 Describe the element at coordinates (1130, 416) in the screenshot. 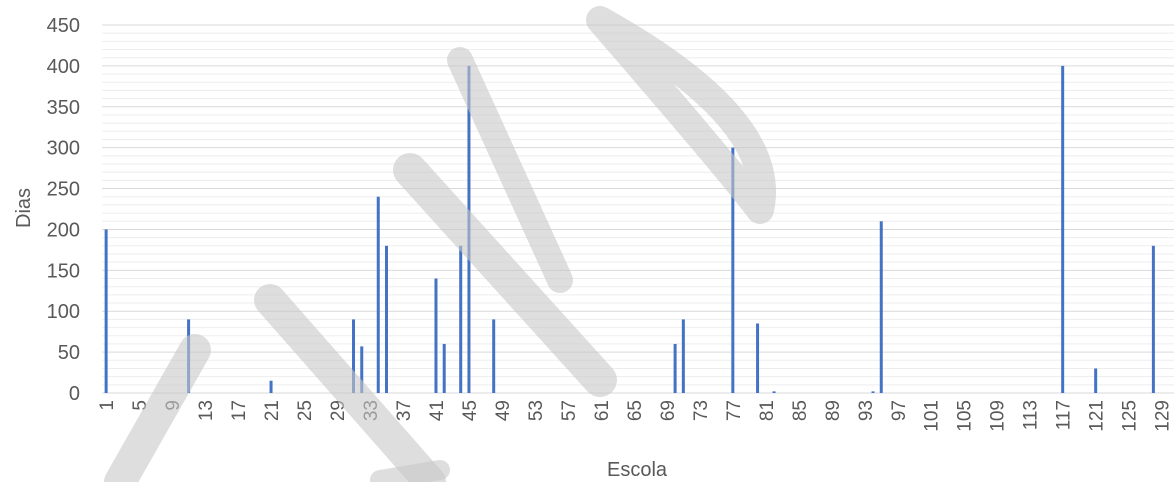

I see `x-tick-label: 125` at that location.